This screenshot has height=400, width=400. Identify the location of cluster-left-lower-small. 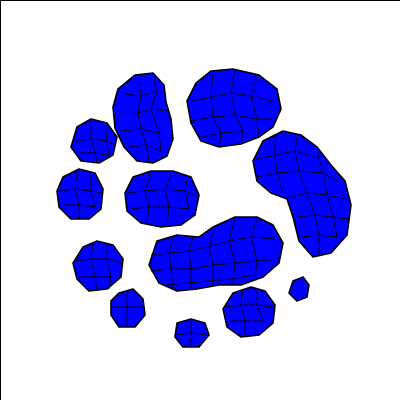
(98, 266).